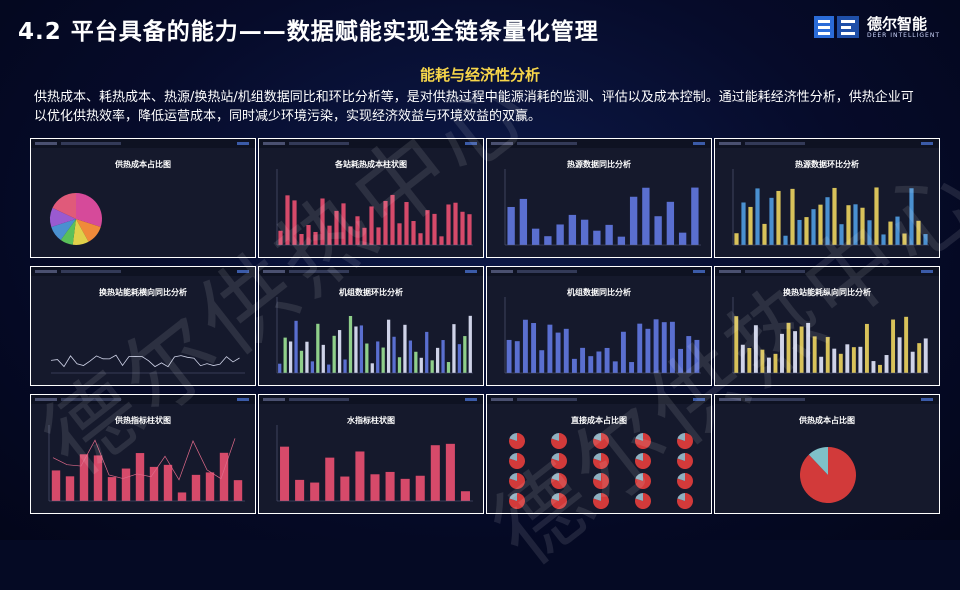  I want to click on panel-title: 换热站能耗纵向同比分析, so click(827, 292).